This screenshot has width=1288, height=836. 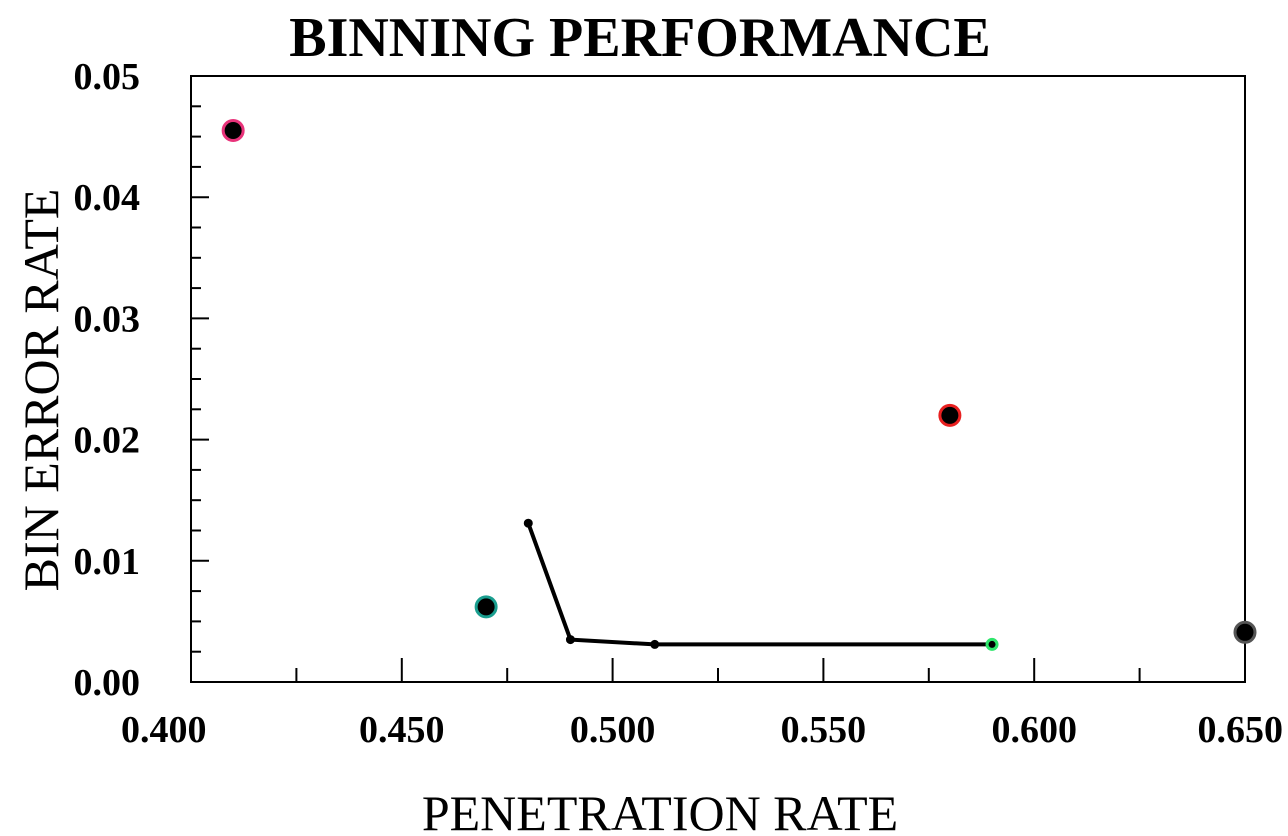 I want to click on x-tick-label: 0.600, so click(x=1034, y=730).